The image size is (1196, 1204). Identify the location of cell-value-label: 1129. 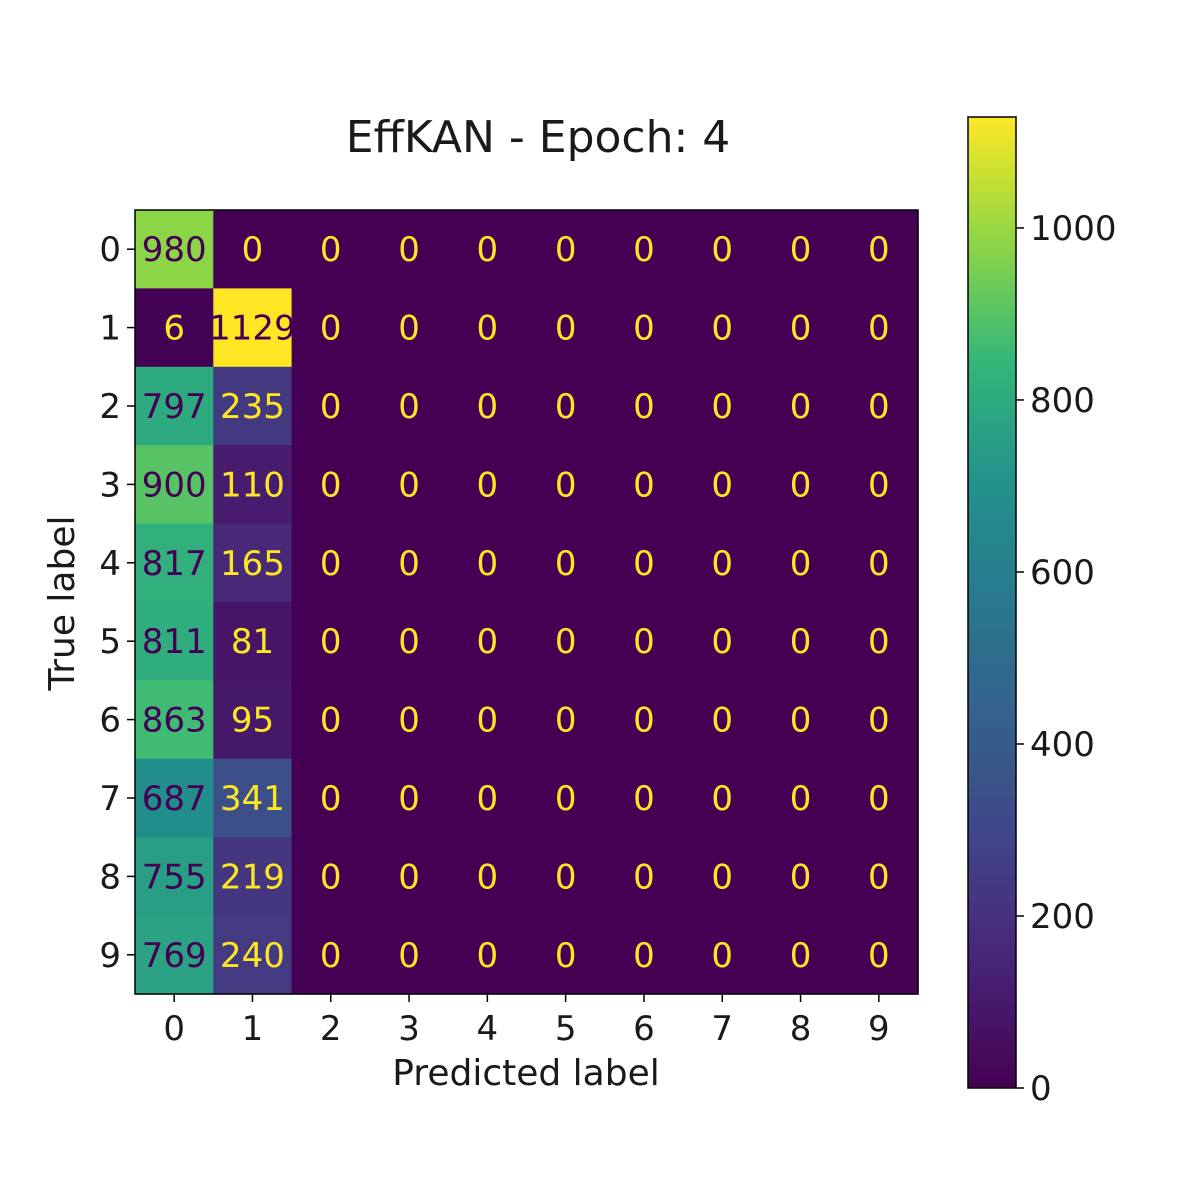
(252, 329).